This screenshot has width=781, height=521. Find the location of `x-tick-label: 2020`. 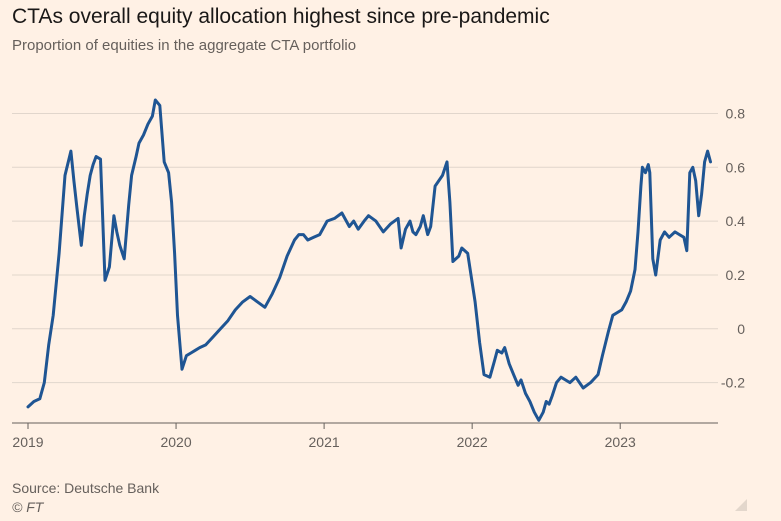

x-tick-label: 2020 is located at coordinates (175, 442).